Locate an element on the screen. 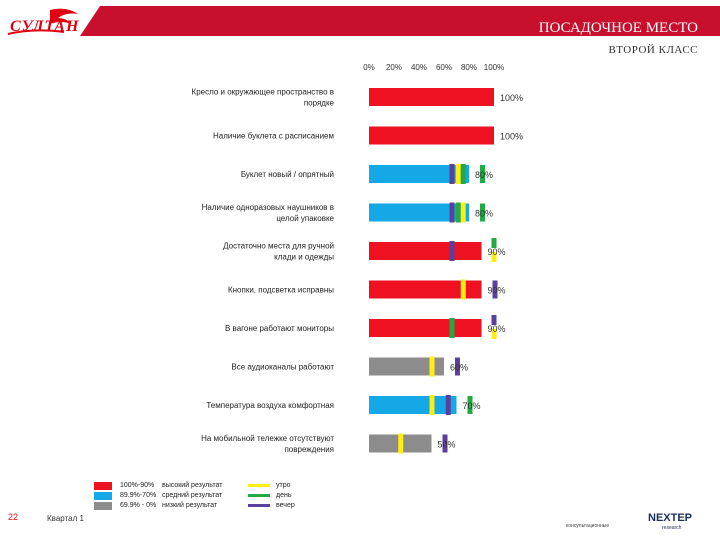 Image resolution: width=720 pixels, height=540 pixels. page-title: ПОСАДОЧНОЕ МЕСТО is located at coordinates (618, 28).